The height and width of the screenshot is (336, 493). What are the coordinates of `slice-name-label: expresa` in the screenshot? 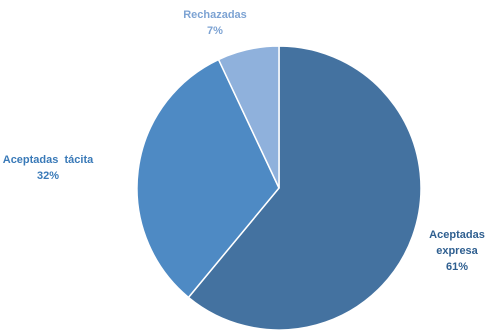 It's located at (457, 251).